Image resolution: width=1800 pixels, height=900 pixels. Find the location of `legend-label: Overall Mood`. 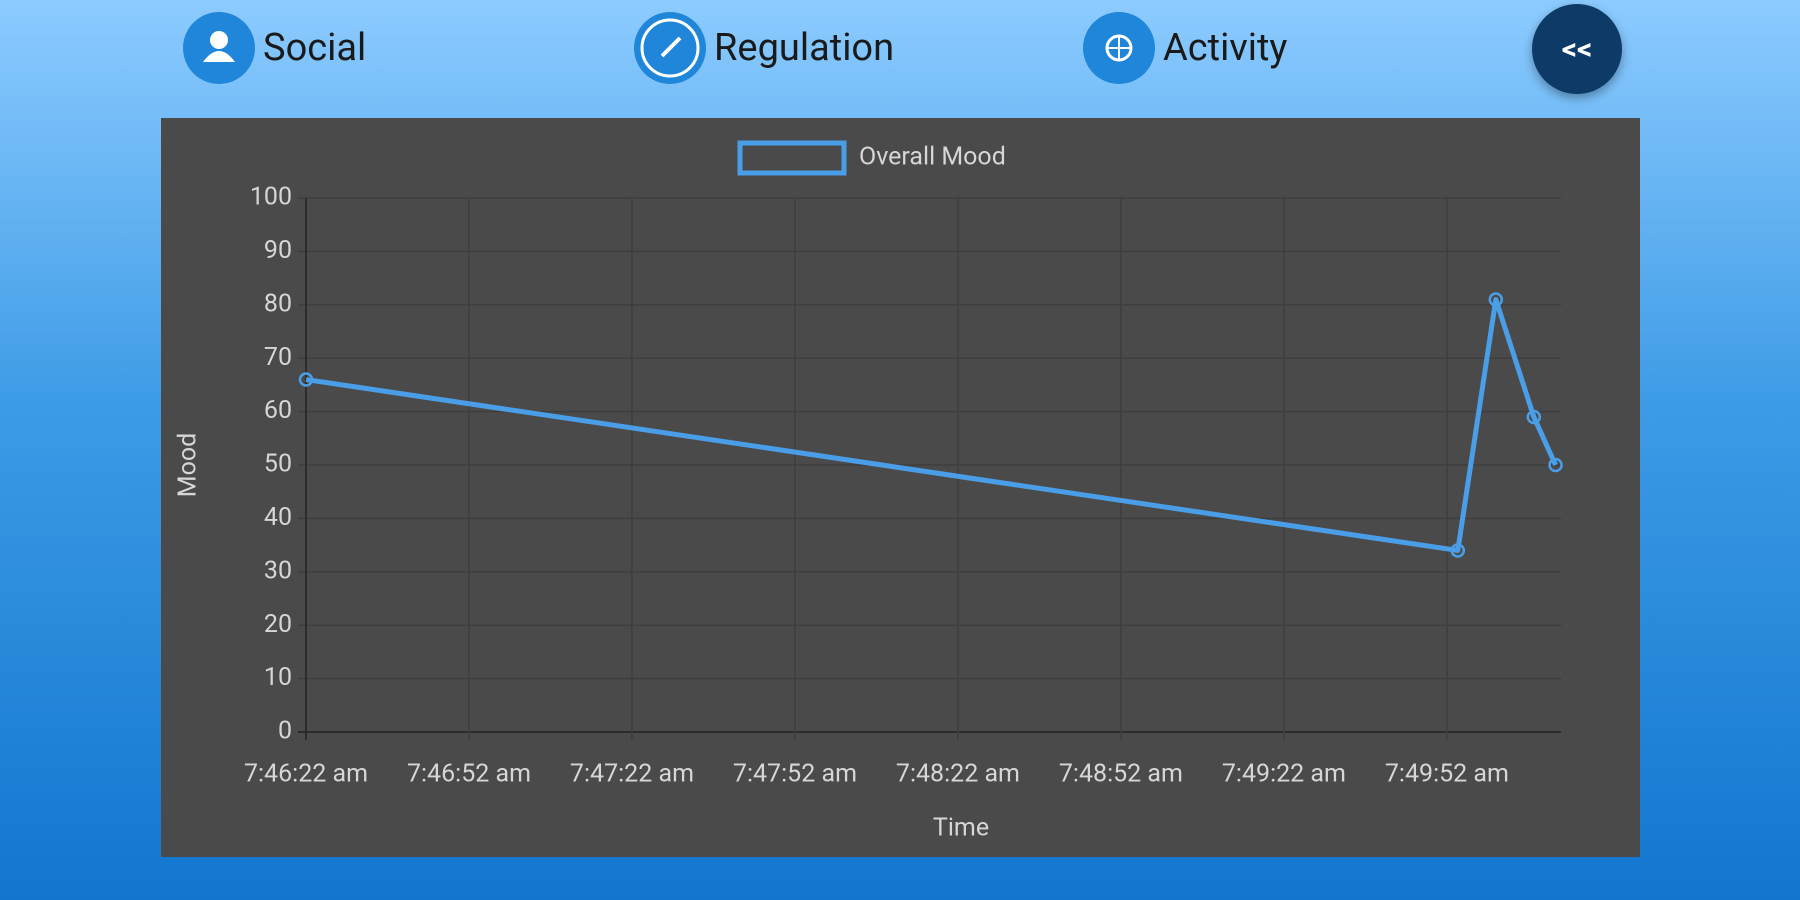

legend-label: Overall Mood is located at coordinates (932, 157).